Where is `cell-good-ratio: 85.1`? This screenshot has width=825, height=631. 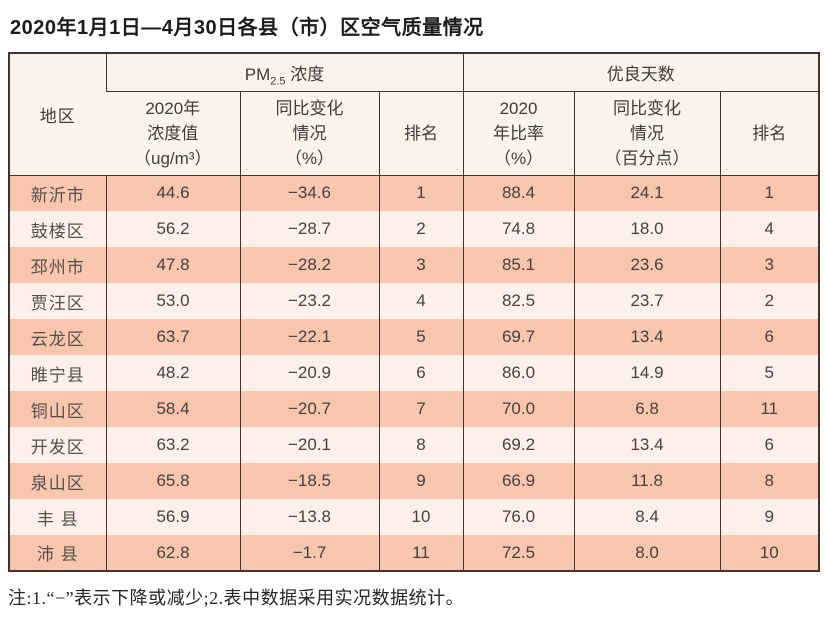 cell-good-ratio: 85.1 is located at coordinates (518, 265).